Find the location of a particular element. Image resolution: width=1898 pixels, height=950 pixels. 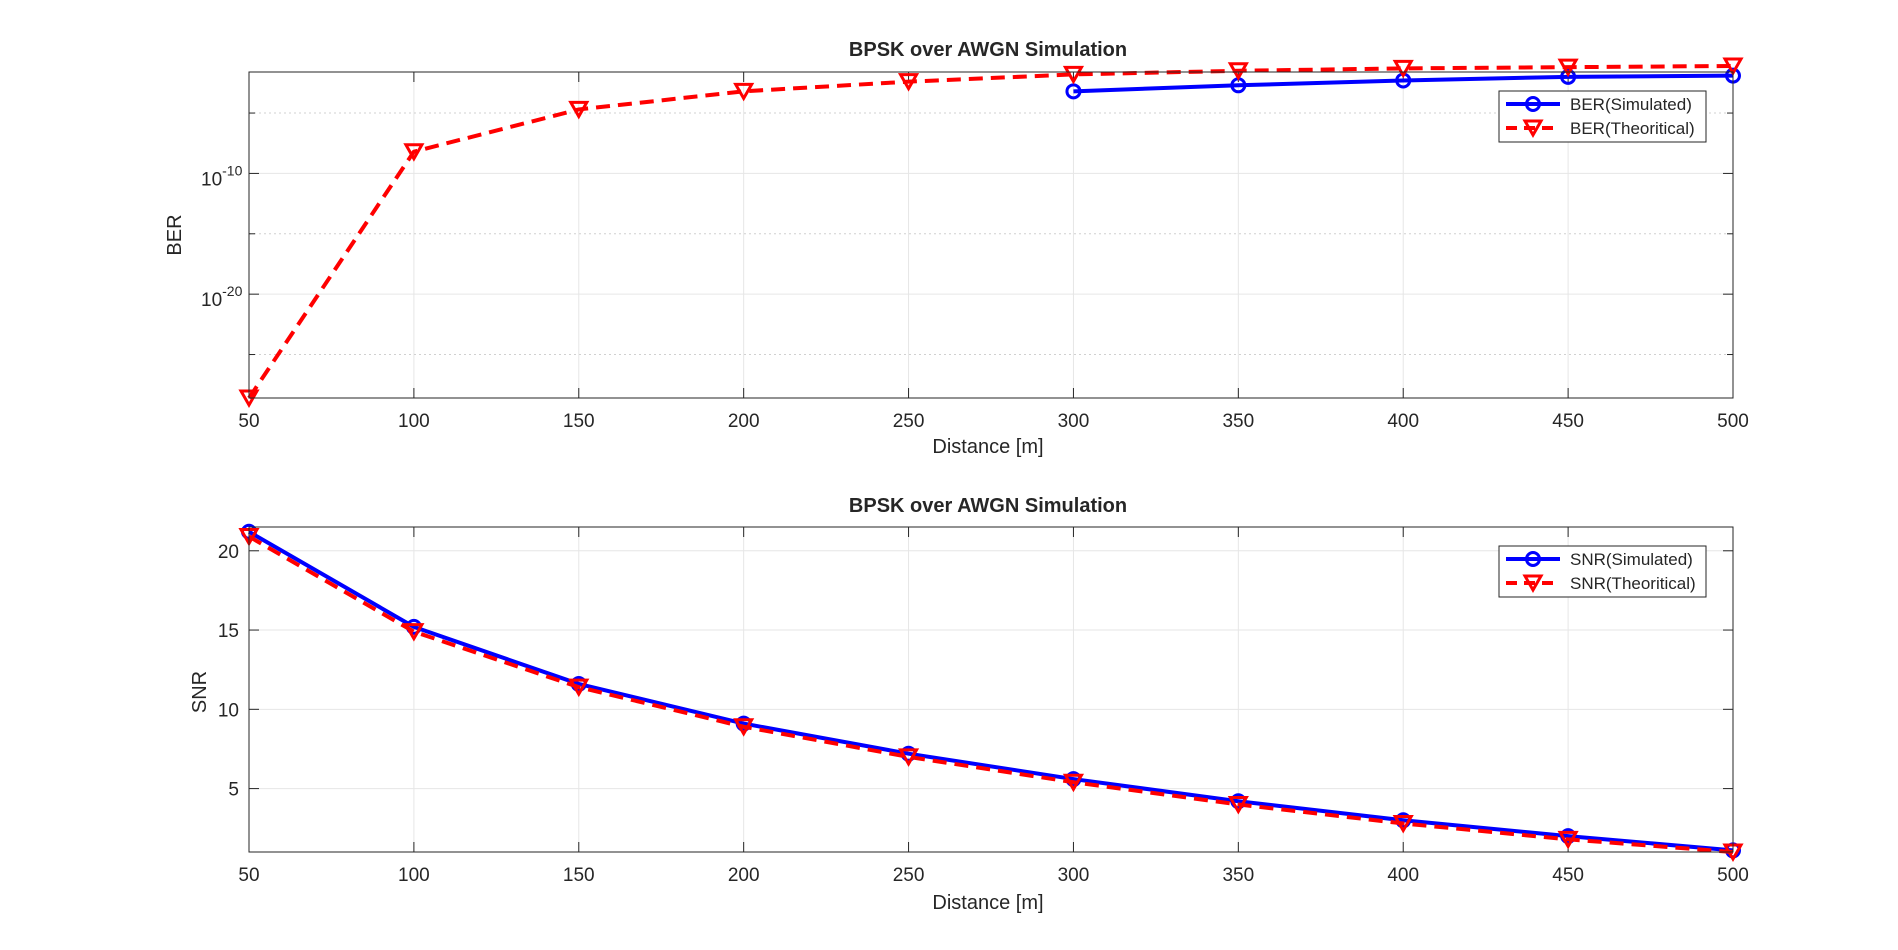

ber-legend-marker-triangle is located at coordinates (1533, 129).